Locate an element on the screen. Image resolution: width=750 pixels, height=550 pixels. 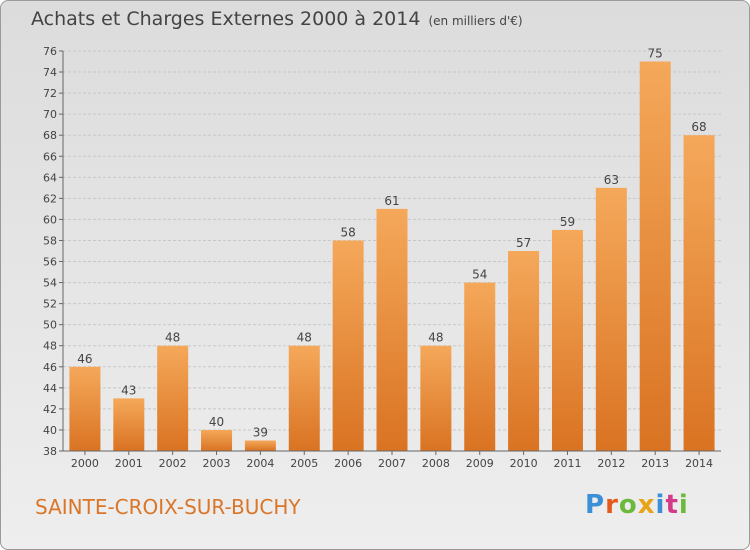
x-tick-label: 2013 is located at coordinates (655, 463).